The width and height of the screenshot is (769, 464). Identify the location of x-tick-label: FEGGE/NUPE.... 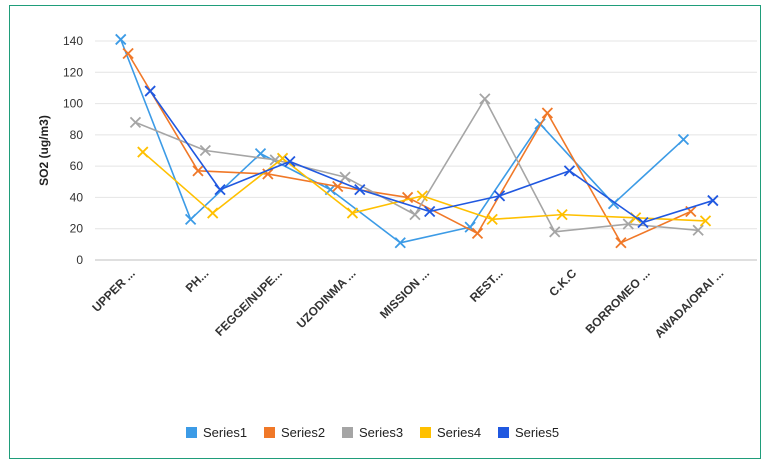
(248, 302).